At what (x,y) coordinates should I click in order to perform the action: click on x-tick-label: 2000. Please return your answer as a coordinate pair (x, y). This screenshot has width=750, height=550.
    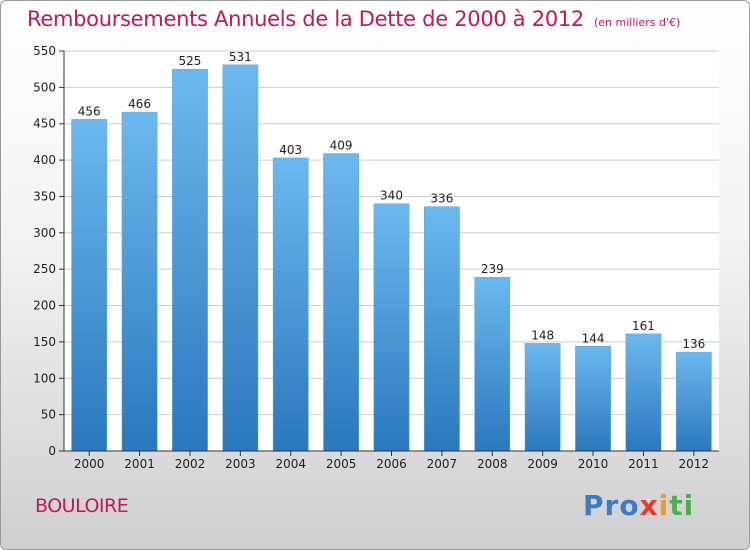
    Looking at the image, I should click on (89, 464).